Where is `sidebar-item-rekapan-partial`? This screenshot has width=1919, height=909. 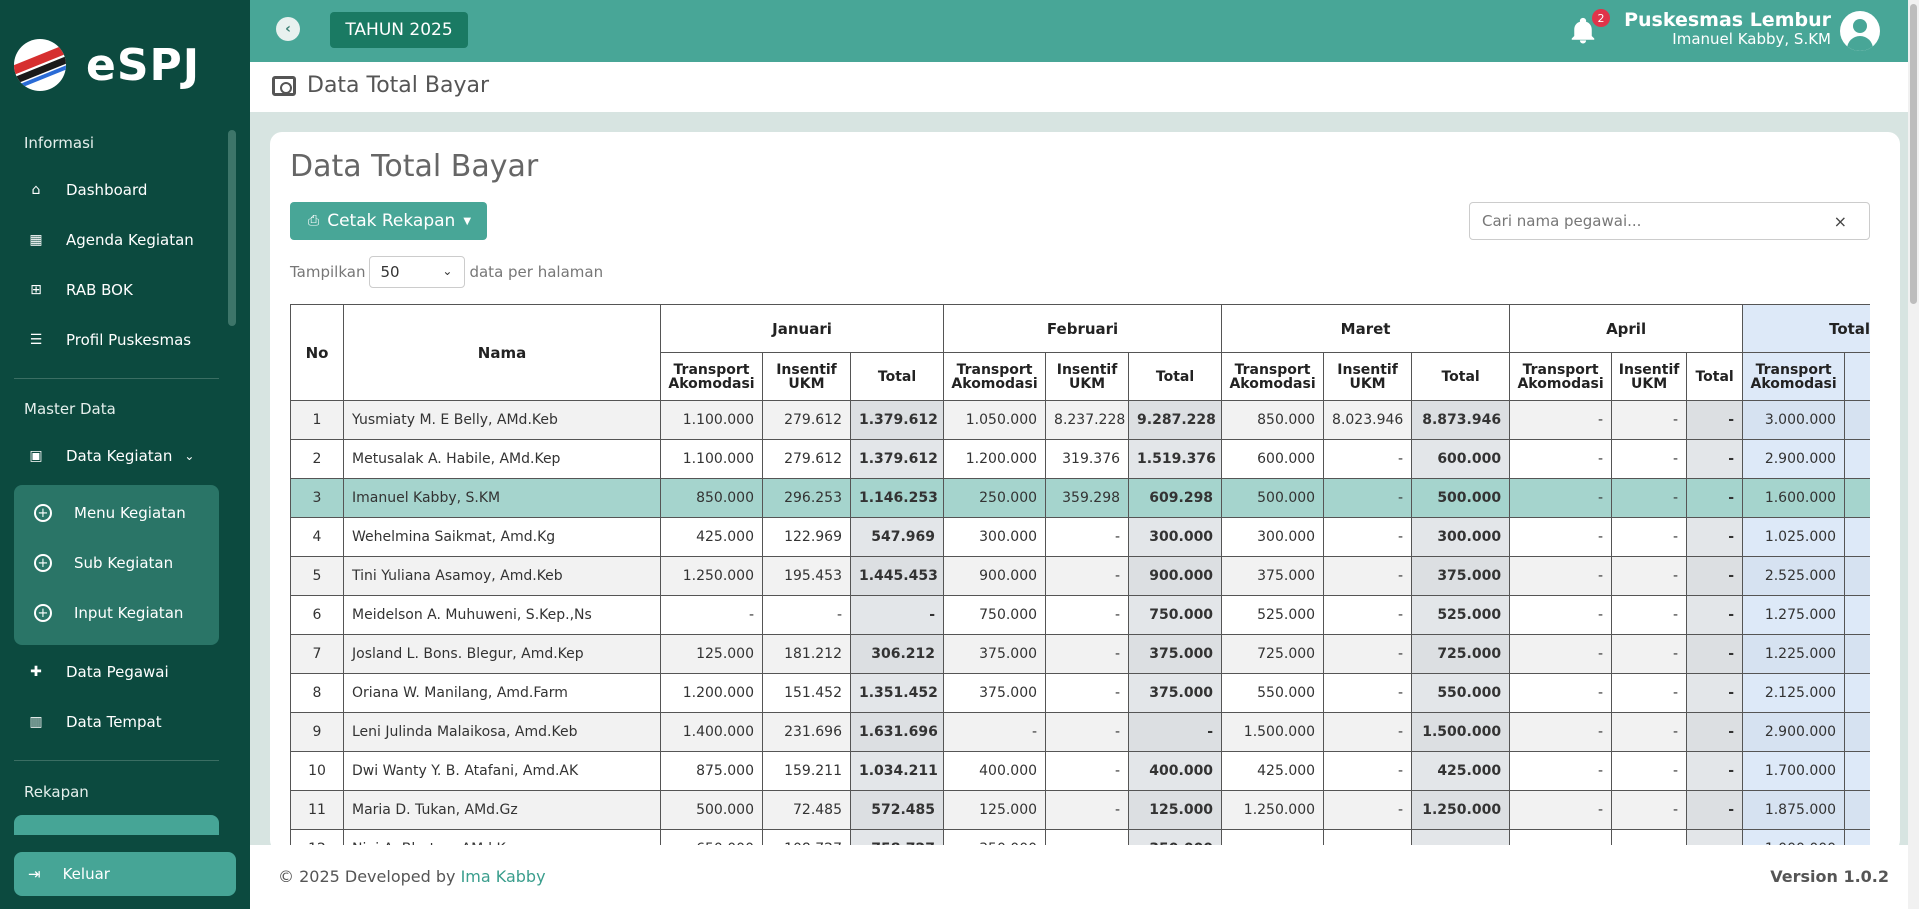
sidebar-item-rekapan-partial is located at coordinates (116, 825).